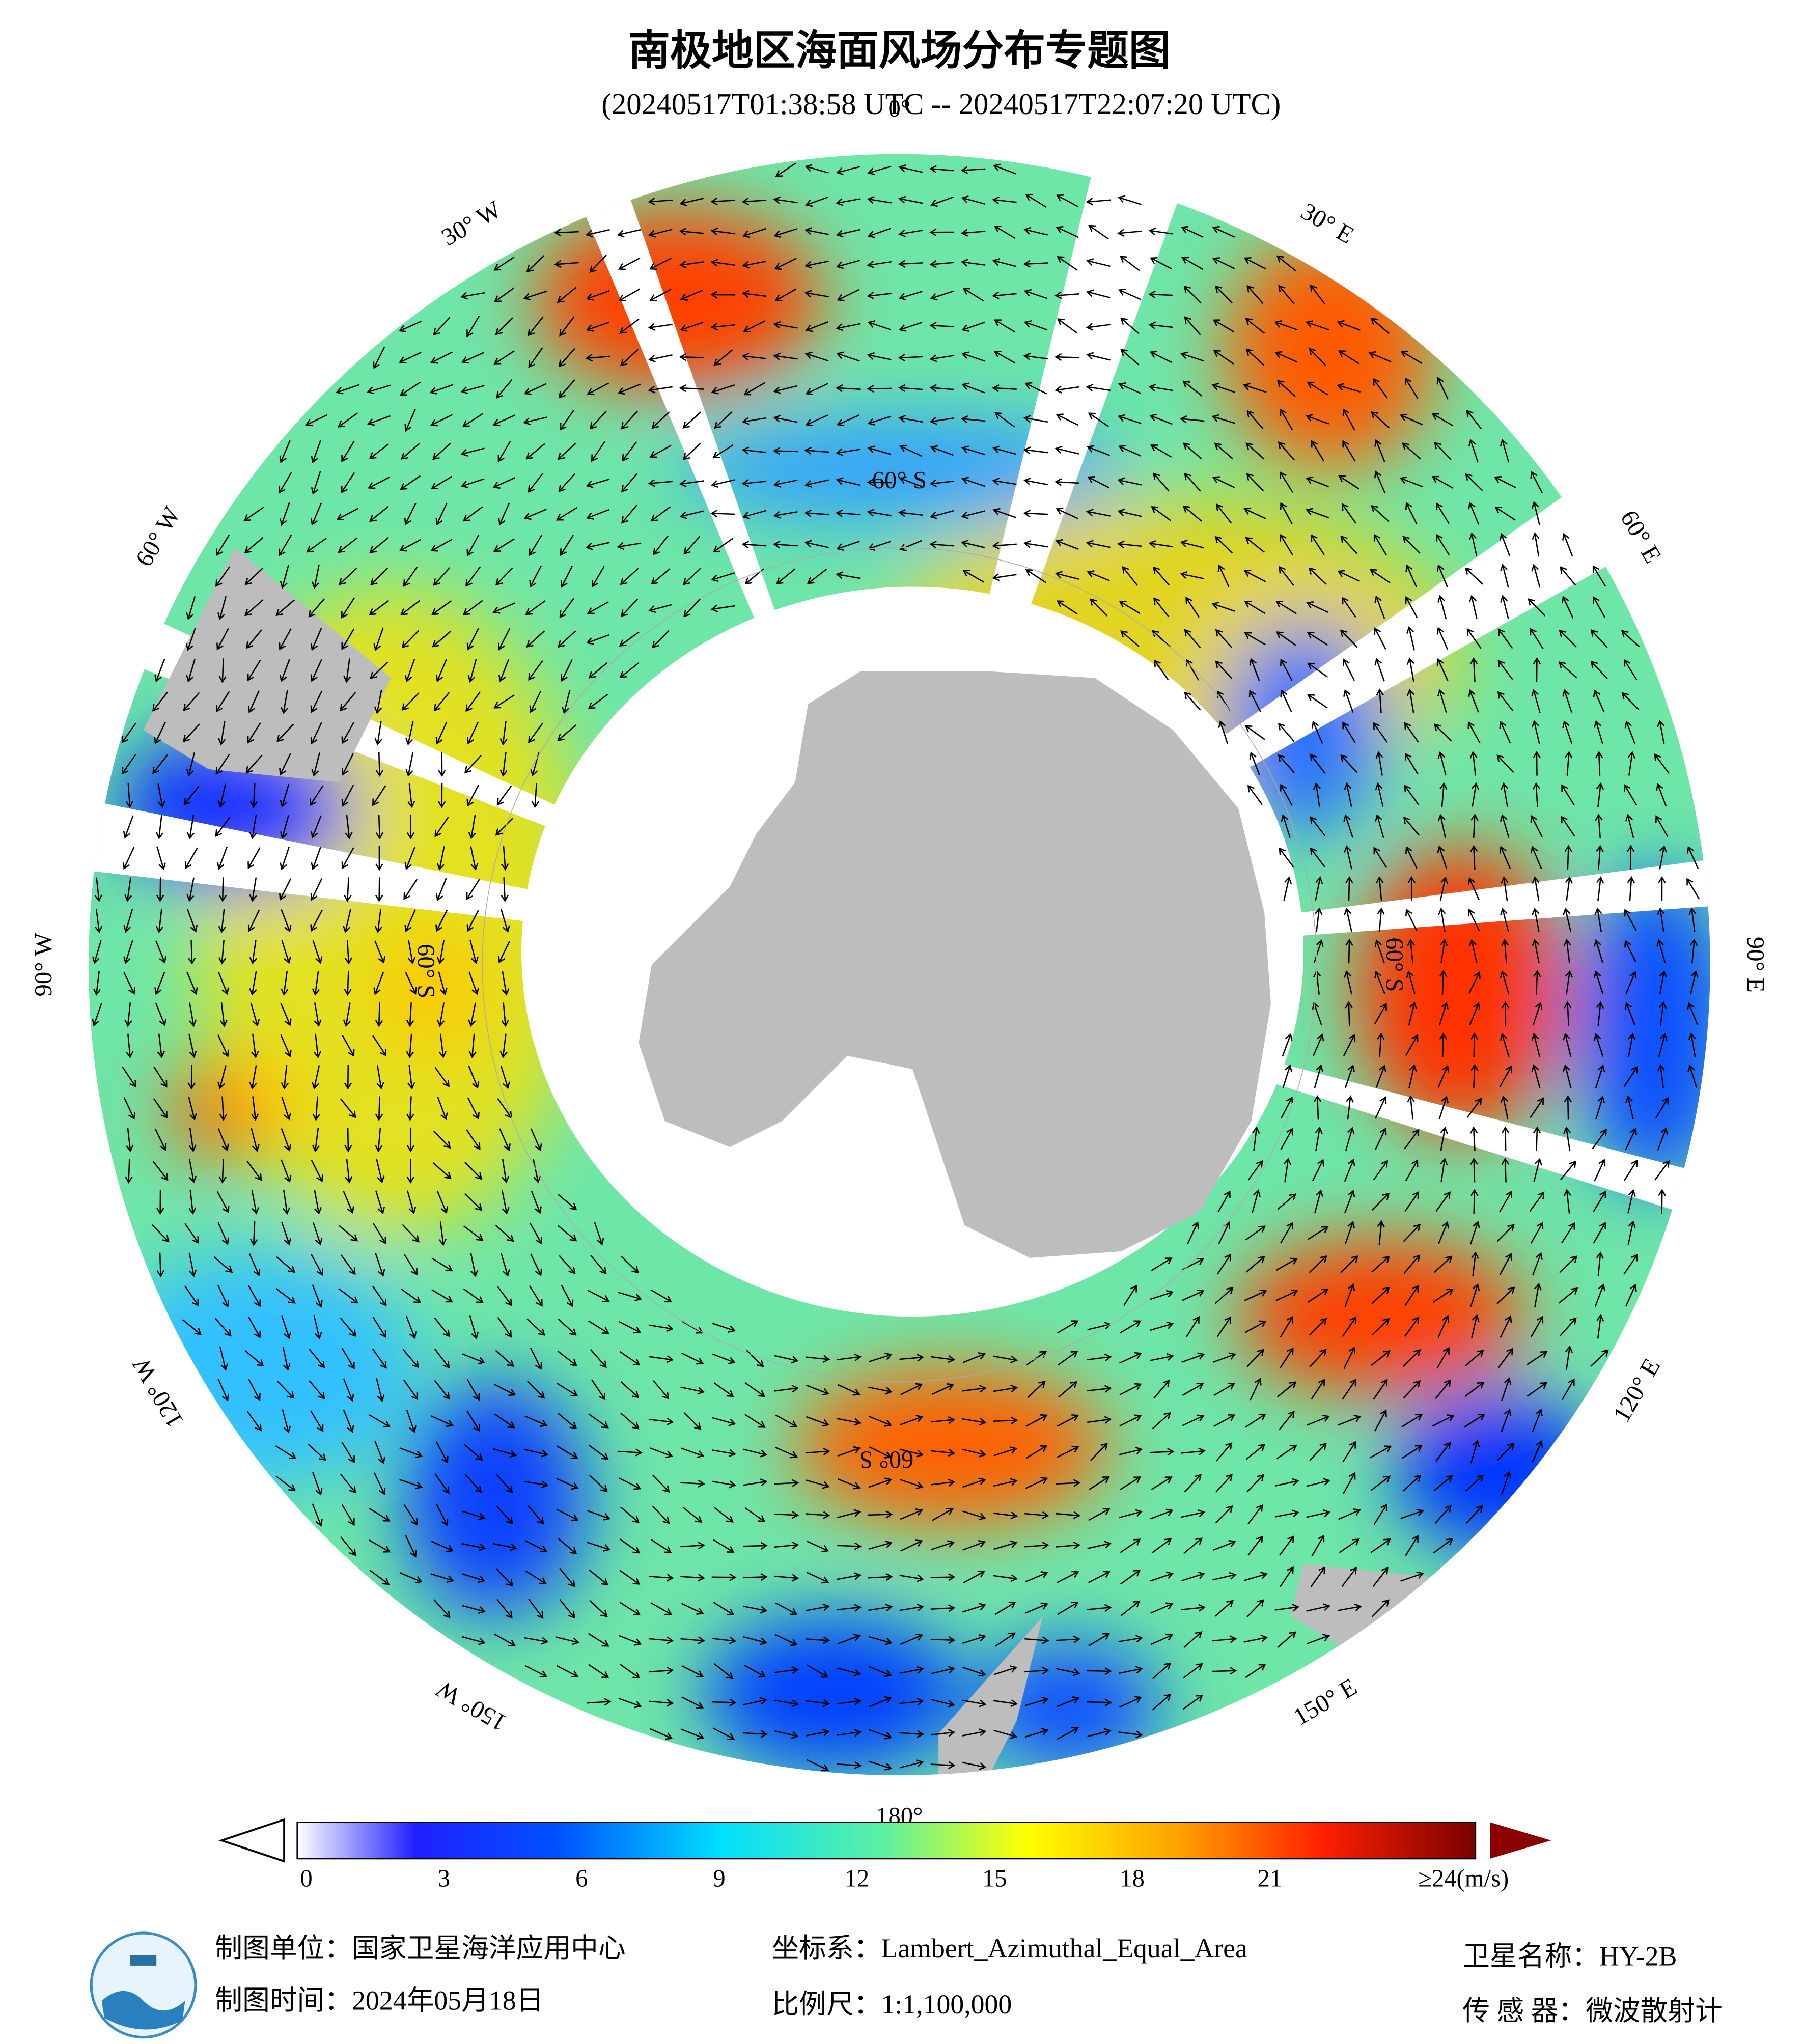  I want to click on colorbar-tick-label: 12, so click(857, 1878).